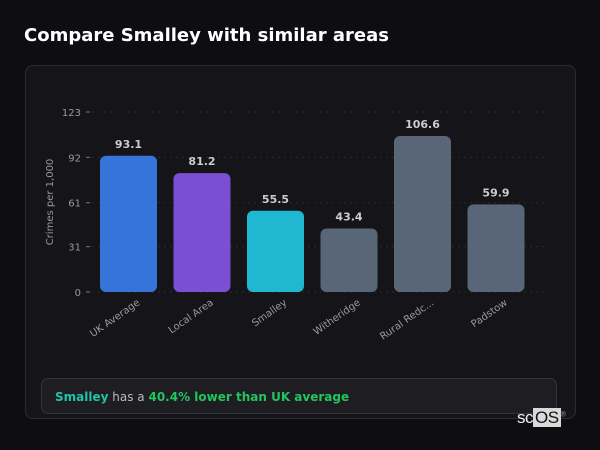  I want to click on logo-mark: ®, so click(563, 415).